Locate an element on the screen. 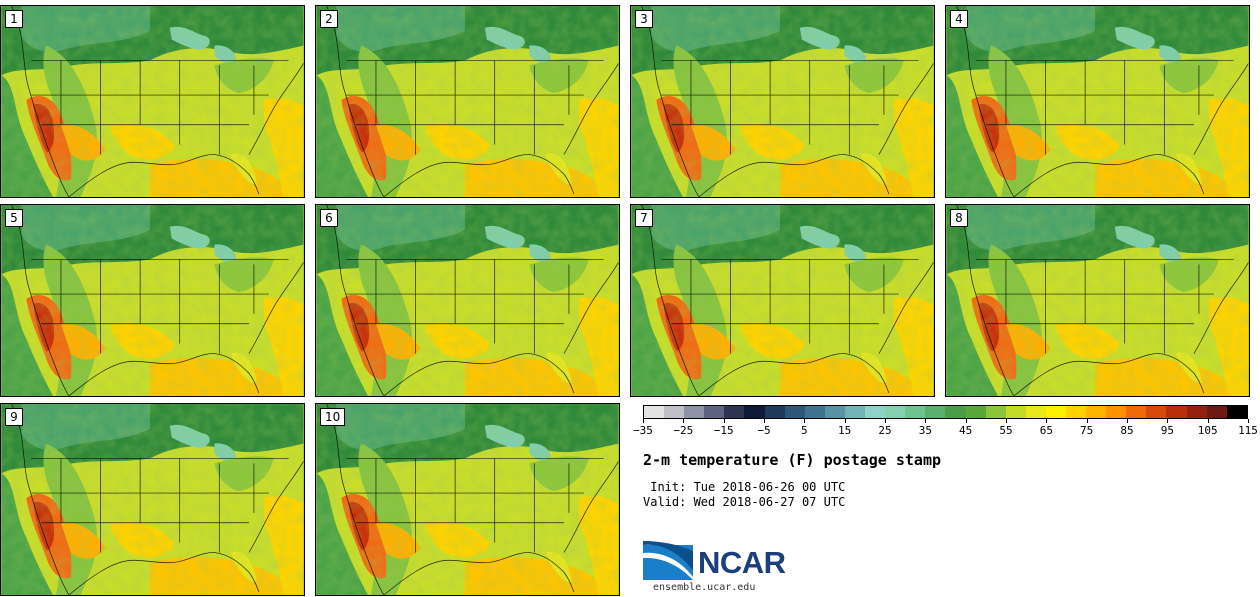 The height and width of the screenshot is (597, 1260). member-label: 8 is located at coordinates (959, 218).